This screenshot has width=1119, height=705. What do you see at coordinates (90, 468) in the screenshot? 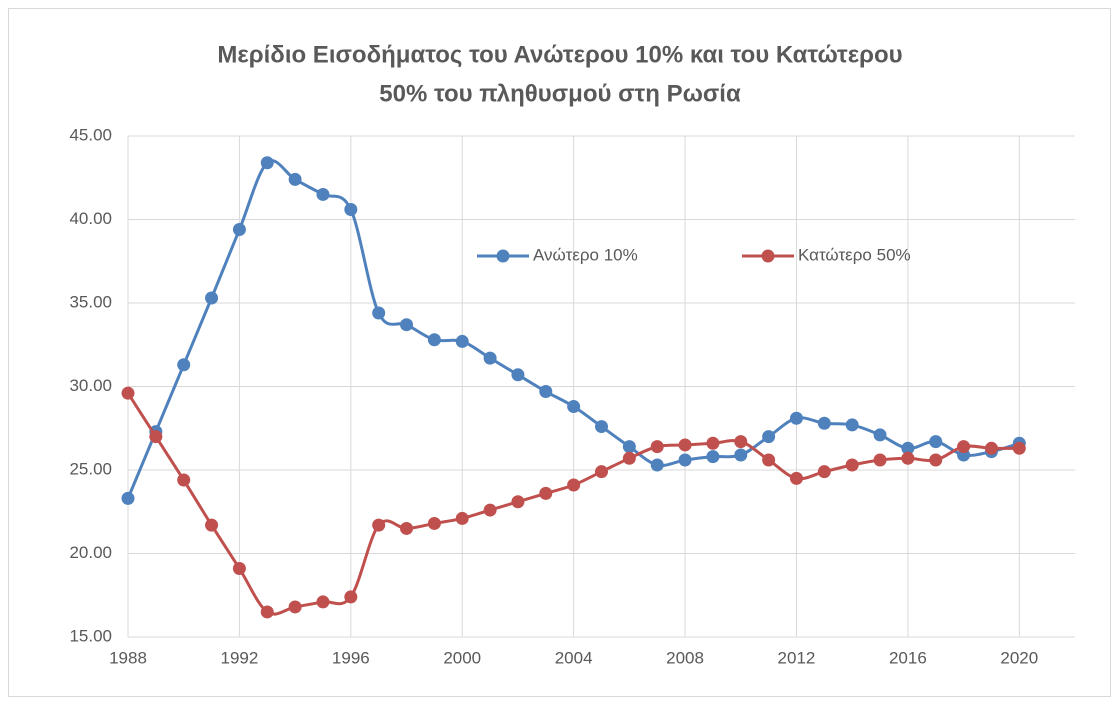
I see `y-tick-label: 25.00` at bounding box center [90, 468].